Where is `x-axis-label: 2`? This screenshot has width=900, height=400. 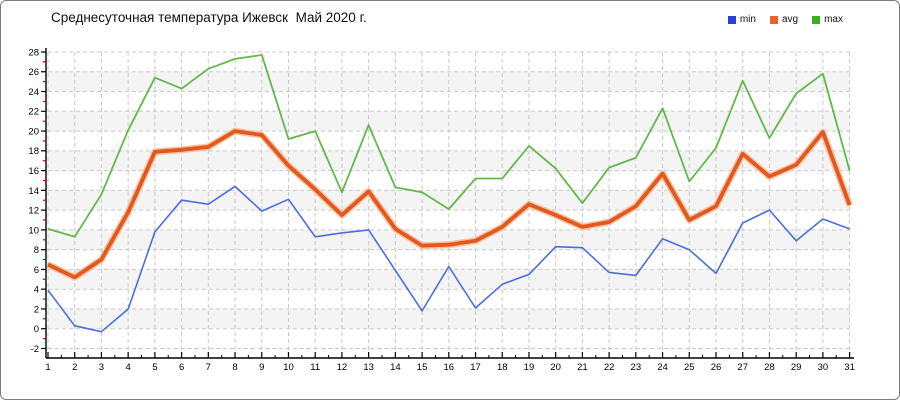
x-axis-label: 2 is located at coordinates (74, 367).